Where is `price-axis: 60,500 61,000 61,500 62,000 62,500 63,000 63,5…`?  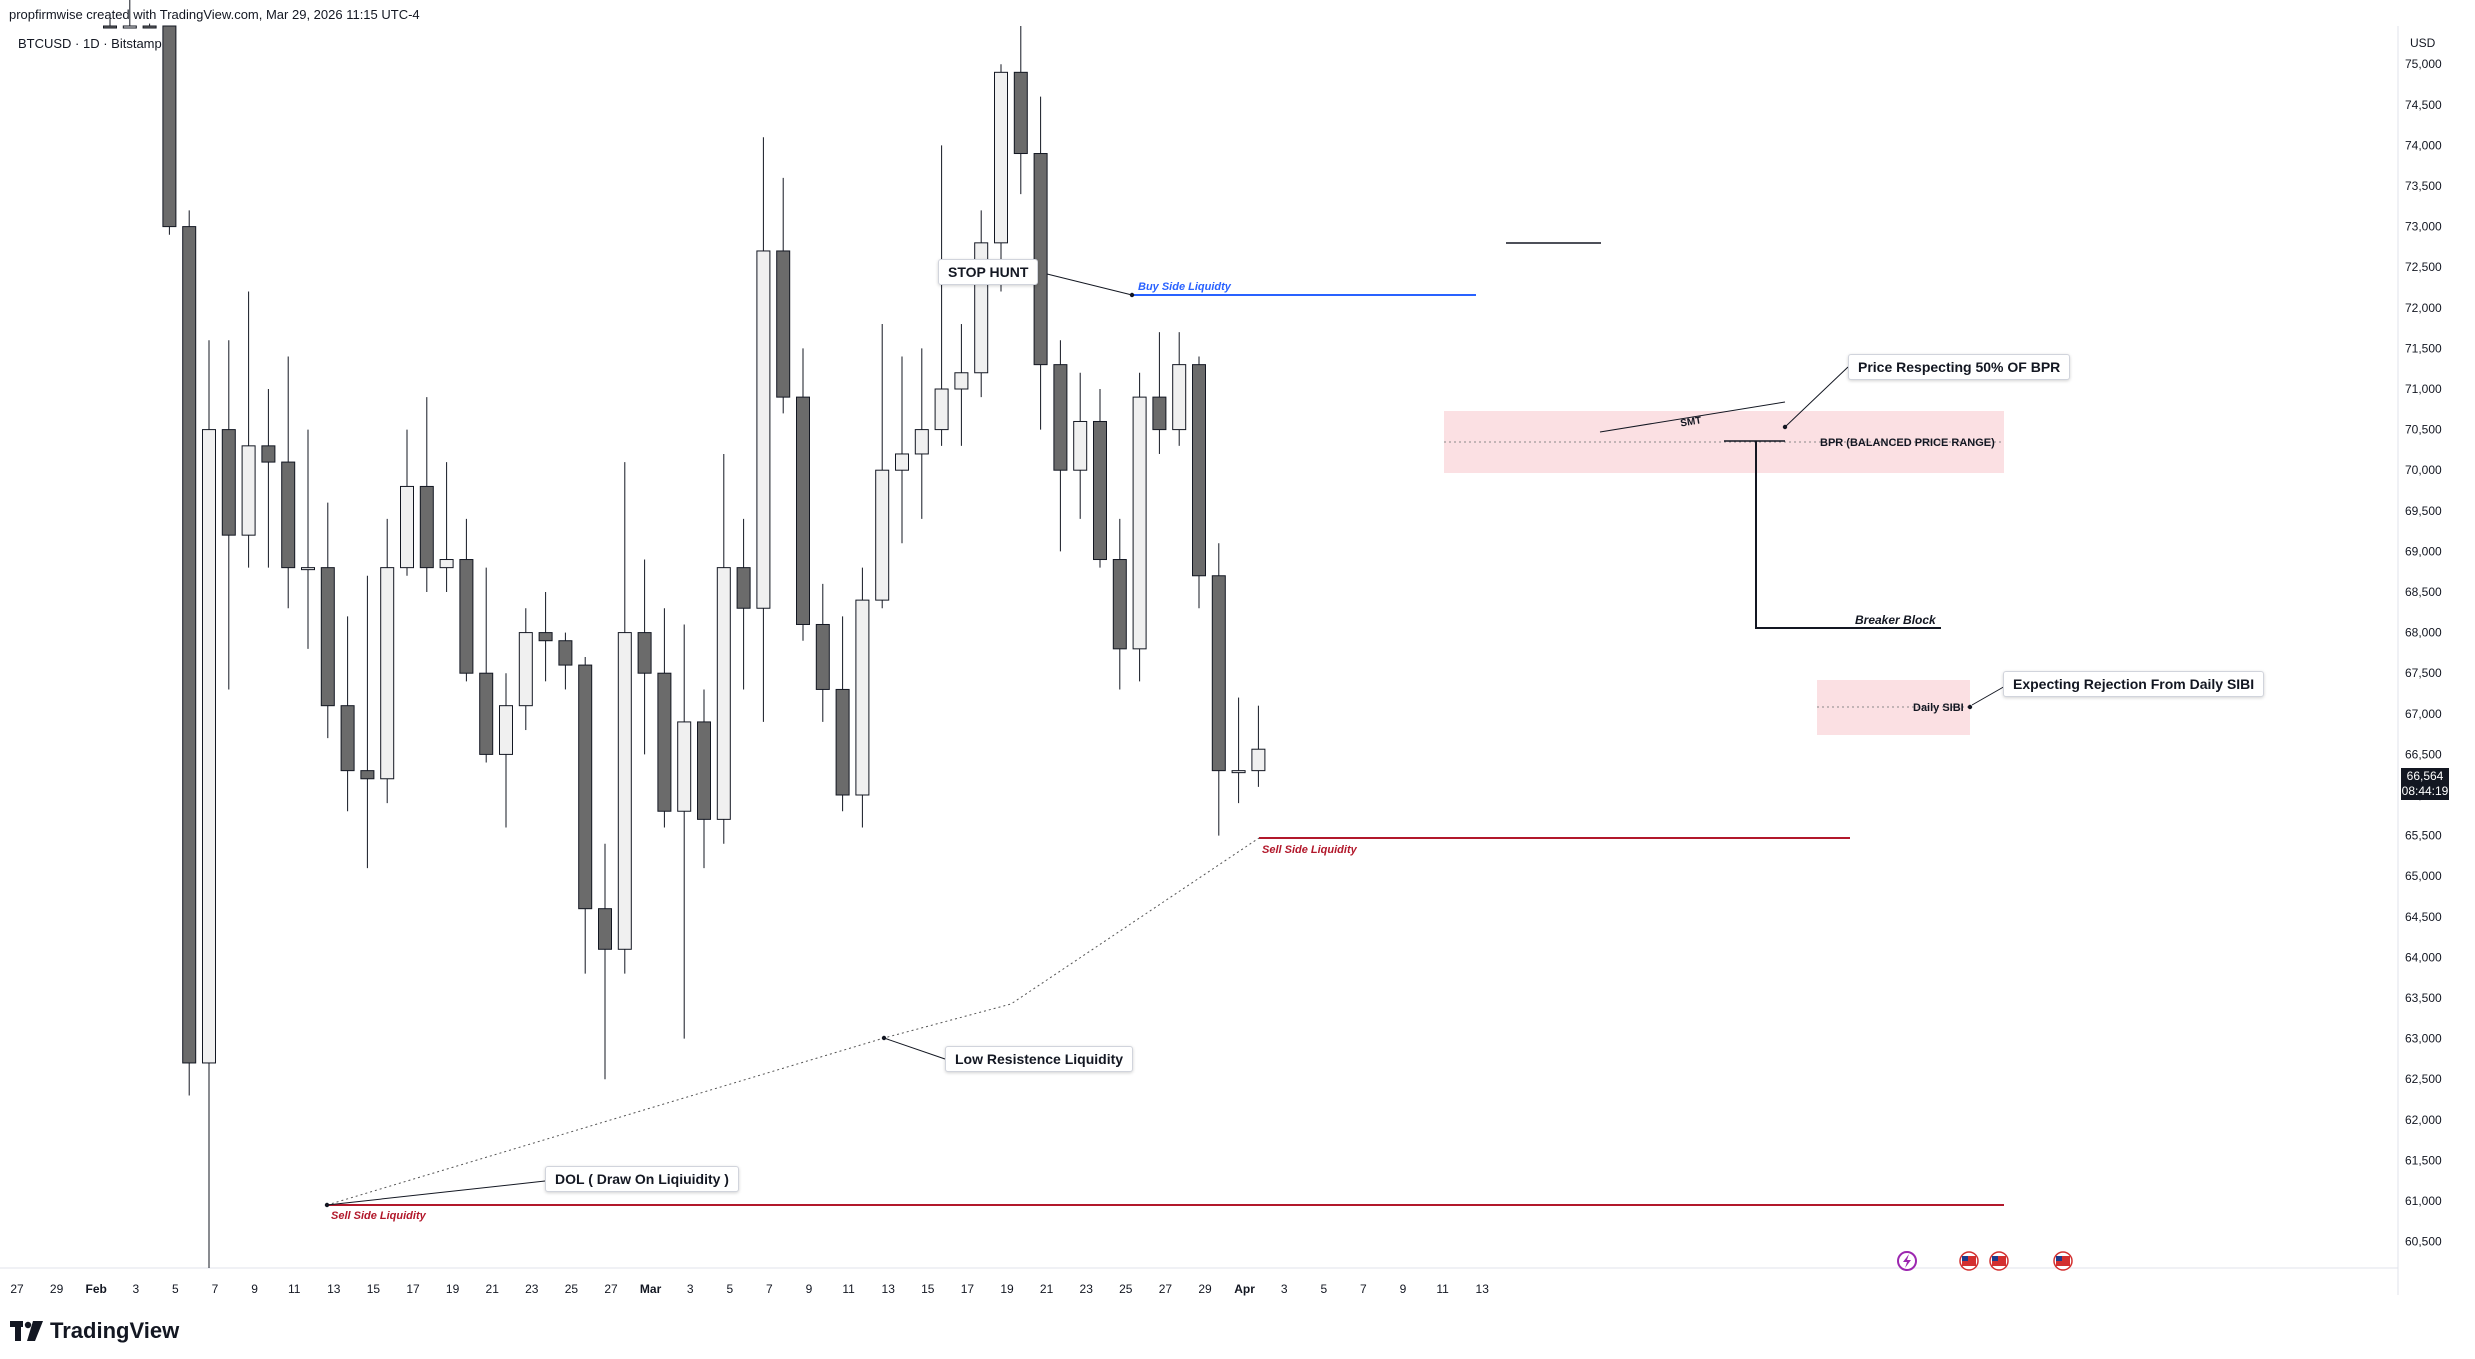
price-axis: 60,500 61,000 61,500 62,000 62,500 63,000 63,5… is located at coordinates (2423, 652).